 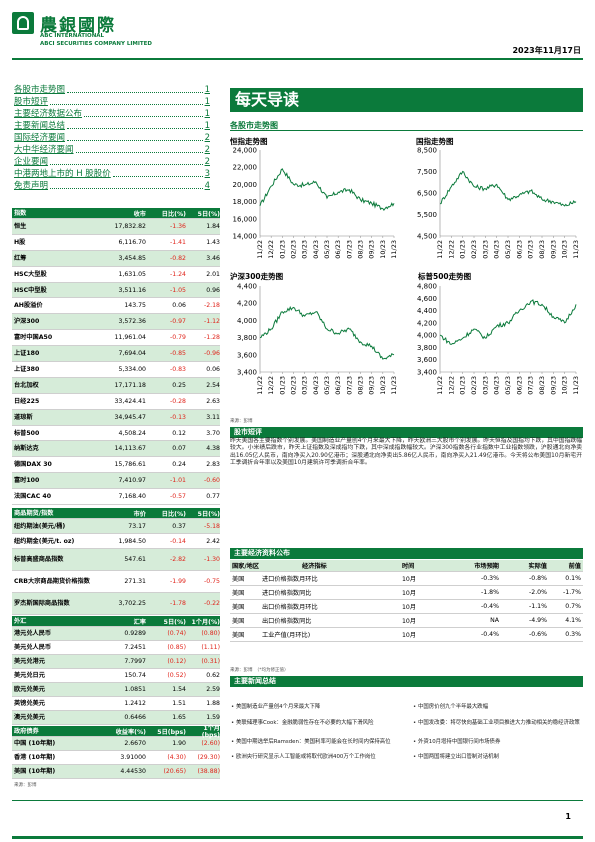 I want to click on toc-item: 大中华经济要闻 2, so click(x=112, y=150).